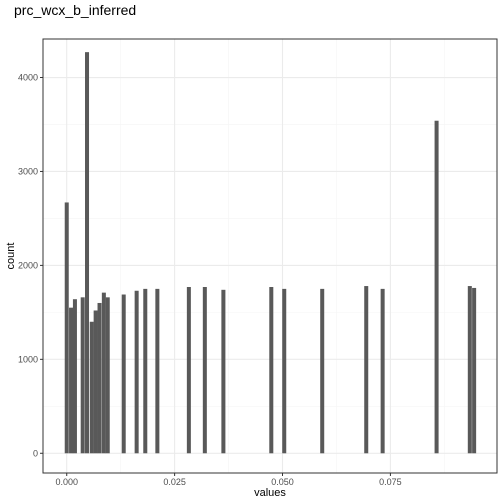 The height and width of the screenshot is (504, 504). What do you see at coordinates (11, 256) in the screenshot?
I see `y-axis-title: count` at bounding box center [11, 256].